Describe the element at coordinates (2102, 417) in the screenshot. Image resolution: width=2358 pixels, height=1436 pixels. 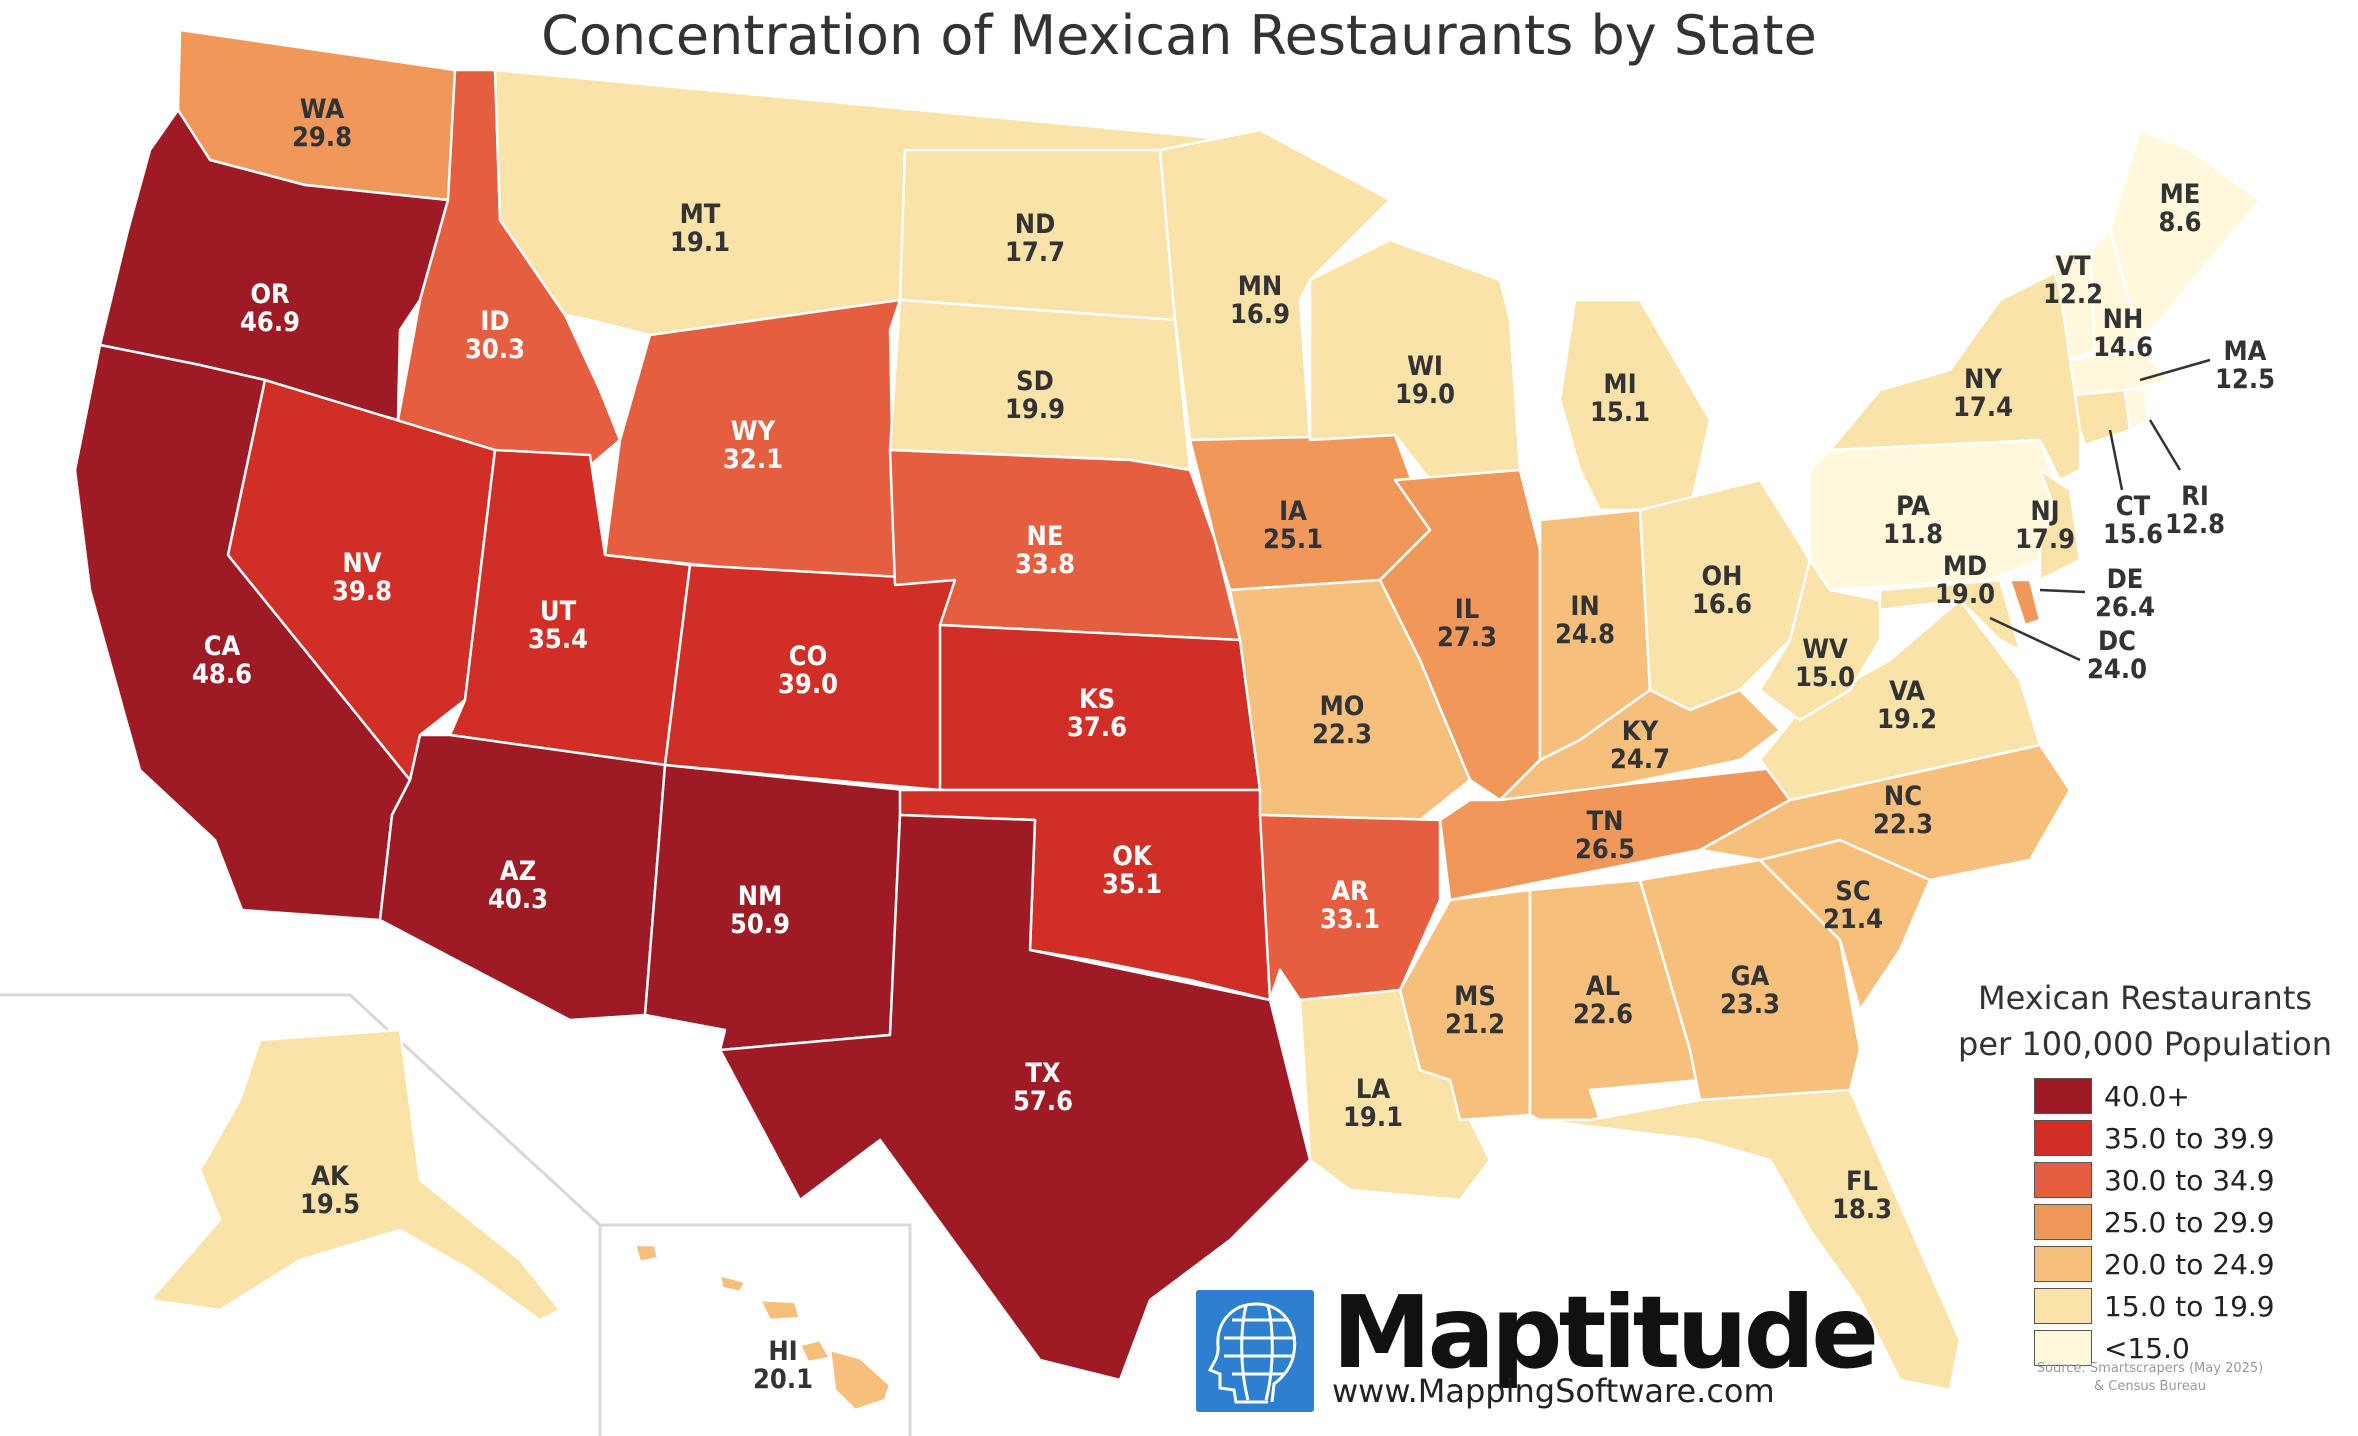
I see `state-ct` at that location.